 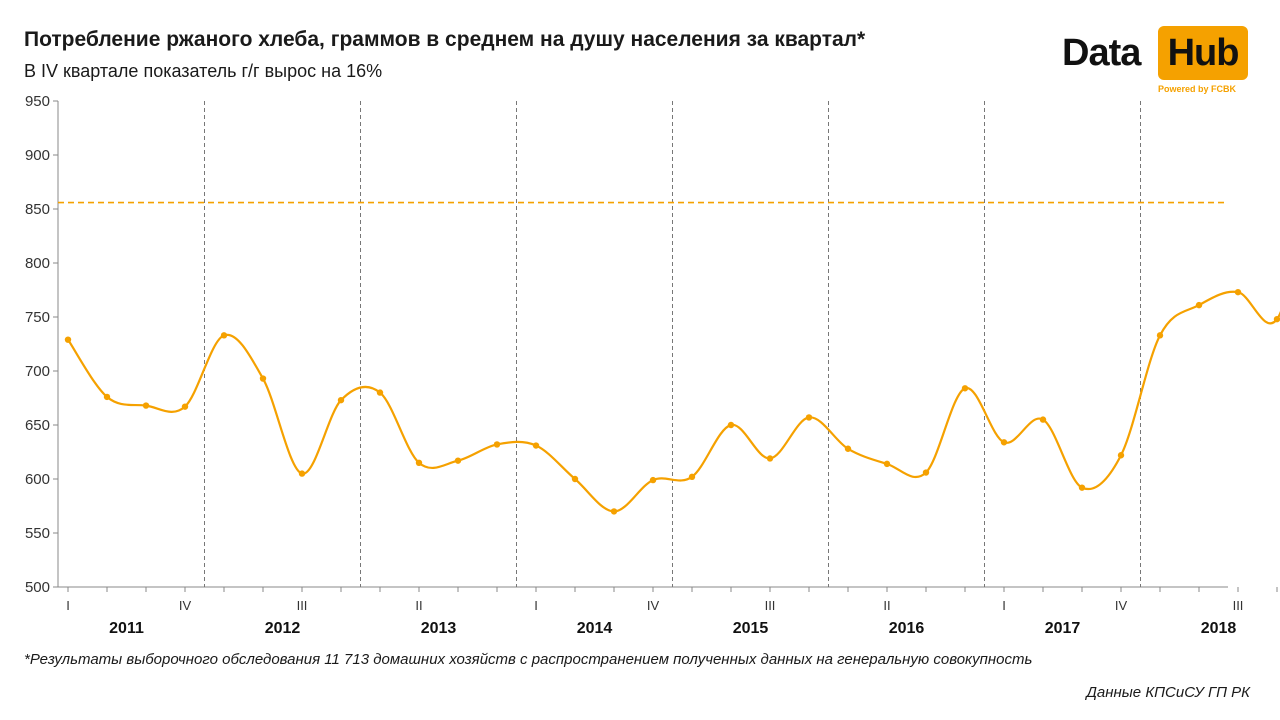 What do you see at coordinates (37, 101) in the screenshot?
I see `y-tick-label: 950` at bounding box center [37, 101].